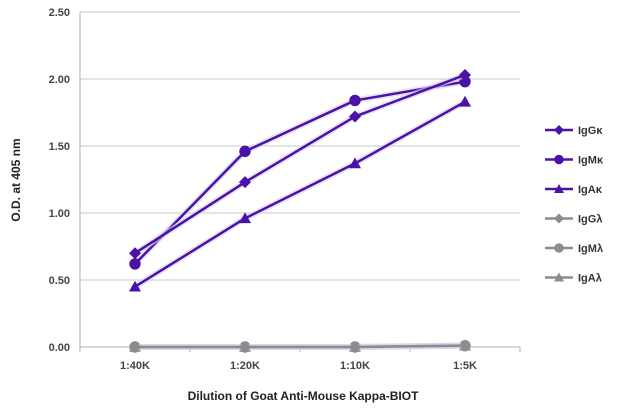 Image resolution: width=621 pixels, height=410 pixels. Describe the element at coordinates (574, 249) in the screenshot. I see `legend-item: IgMλ` at that location.